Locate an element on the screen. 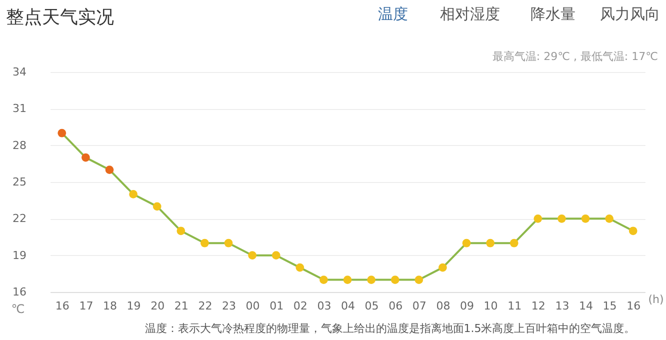 Image resolution: width=666 pixels, height=340 pixels. x-tick-label: 19 is located at coordinates (133, 306).